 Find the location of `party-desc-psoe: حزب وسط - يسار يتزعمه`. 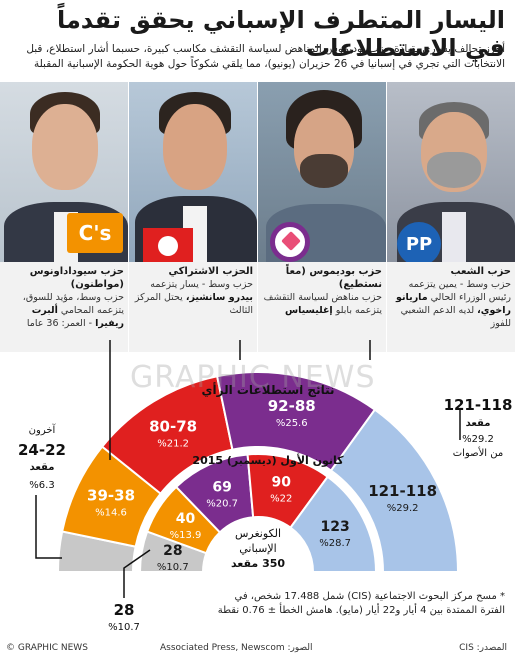

party-desc-psoe: حزب وسط - يسار يتزعمه is located at coordinates (201, 284).